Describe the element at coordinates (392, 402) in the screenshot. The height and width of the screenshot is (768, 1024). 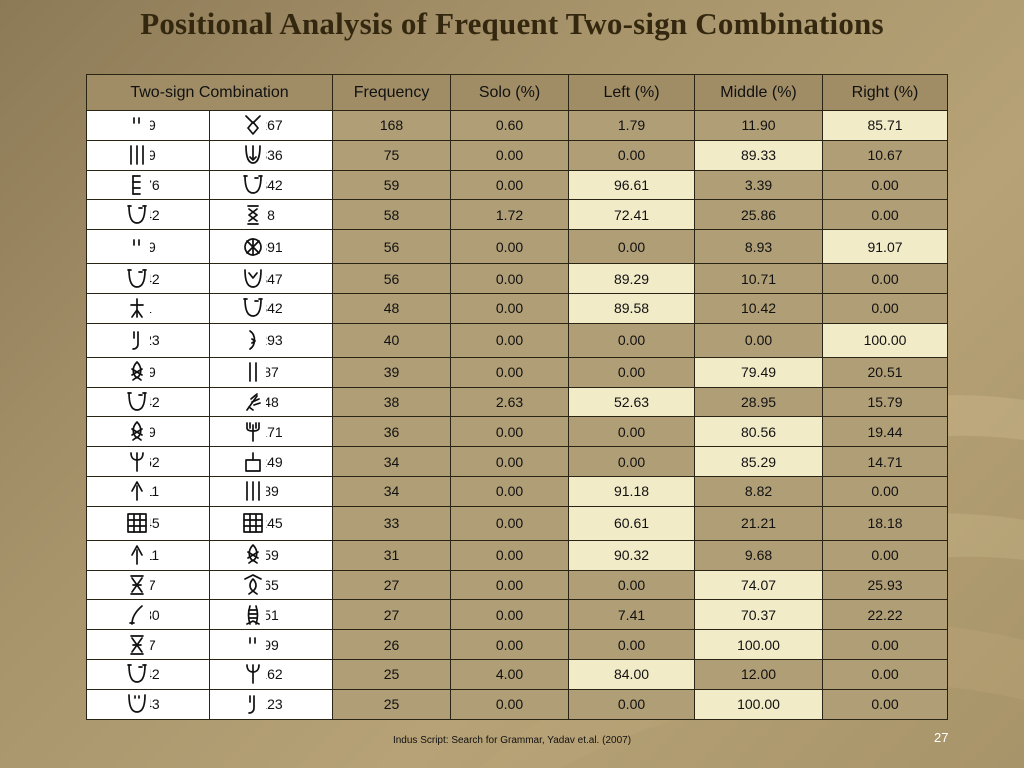
I see `frequency-cell: 38` at that location.